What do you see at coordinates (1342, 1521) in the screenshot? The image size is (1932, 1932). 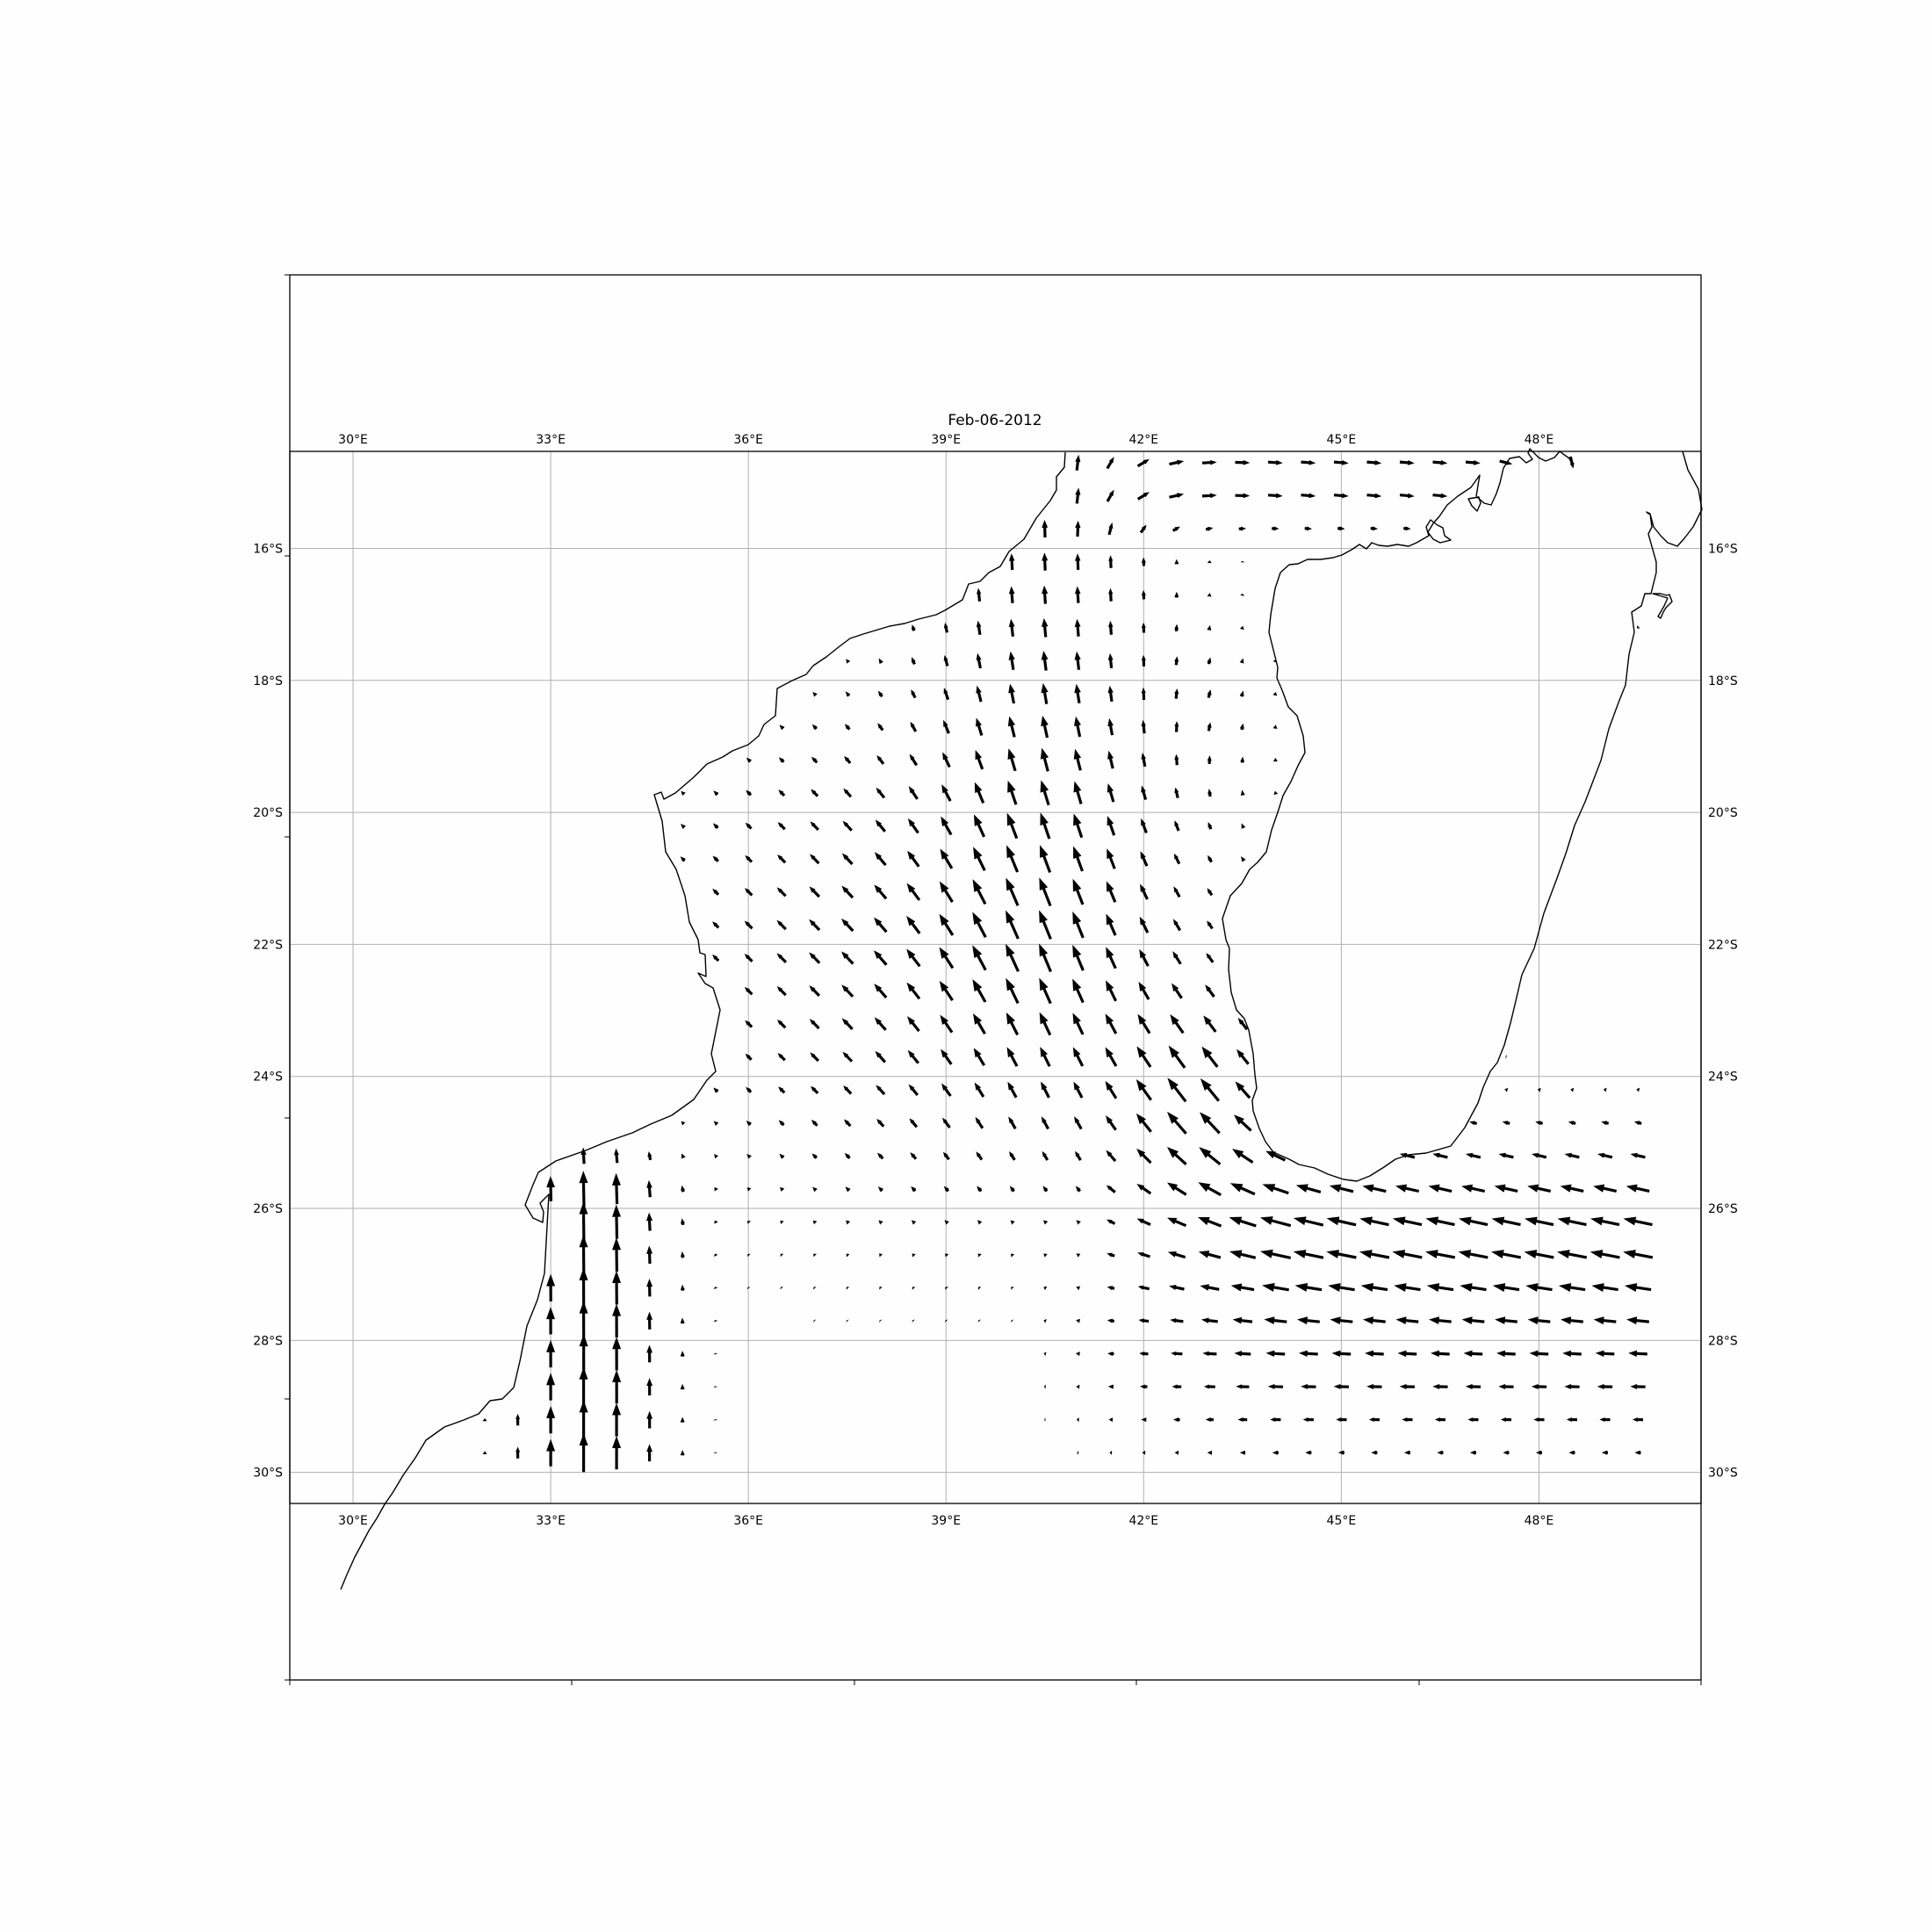 I see `lon-label-bottom: 45°E` at bounding box center [1342, 1521].